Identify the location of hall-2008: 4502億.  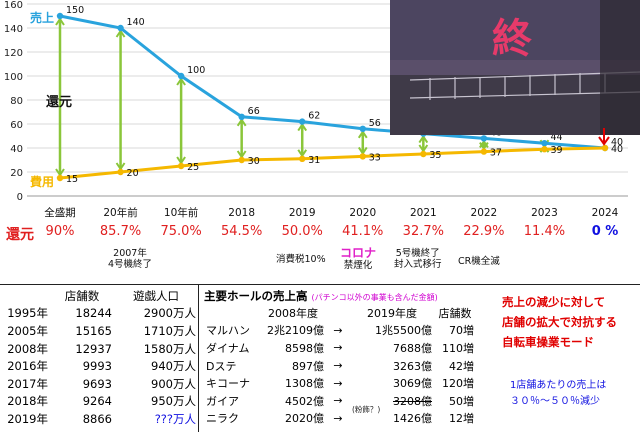
(304, 401).